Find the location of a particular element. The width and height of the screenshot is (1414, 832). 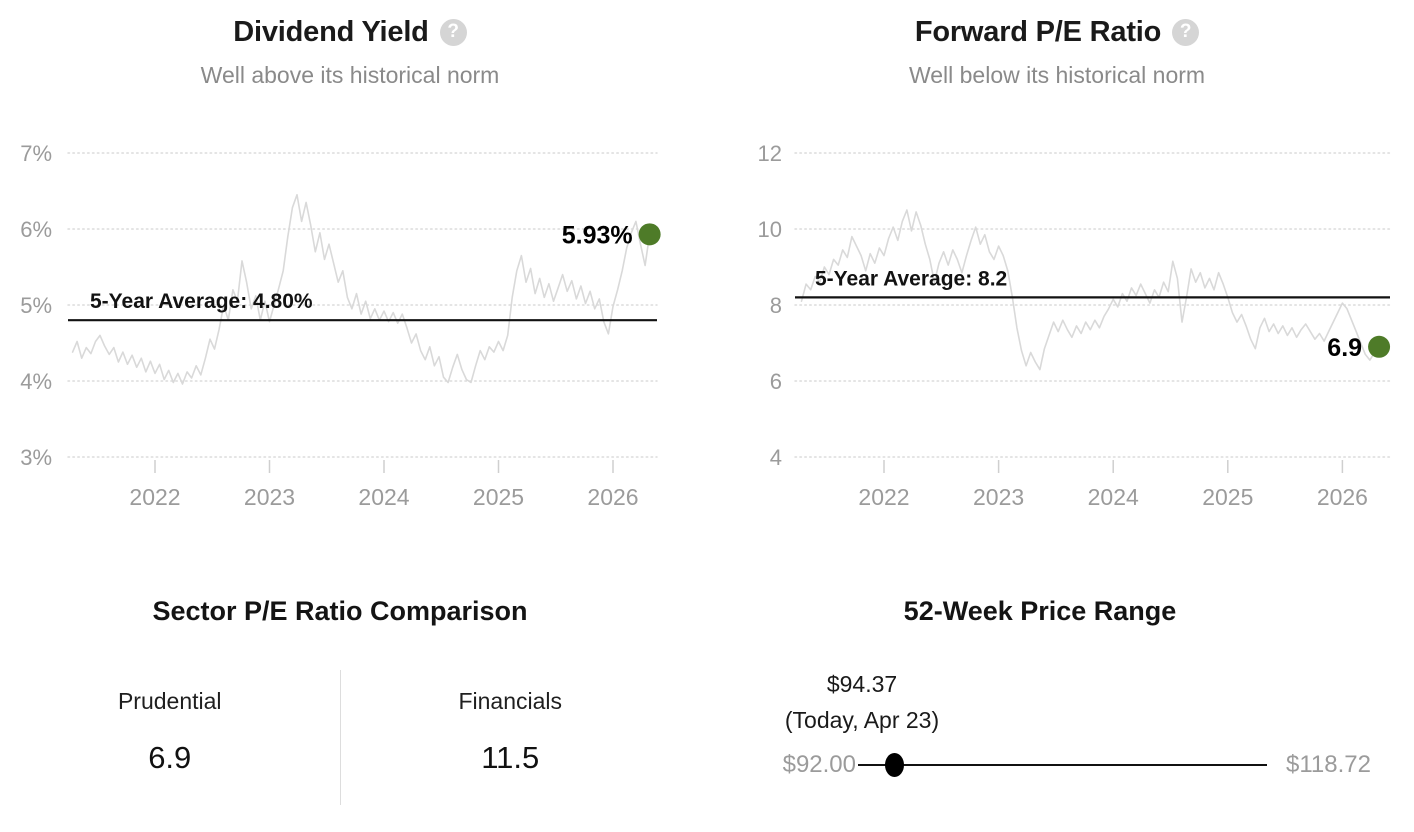

comparison-value: 11.5 is located at coordinates (510, 757).